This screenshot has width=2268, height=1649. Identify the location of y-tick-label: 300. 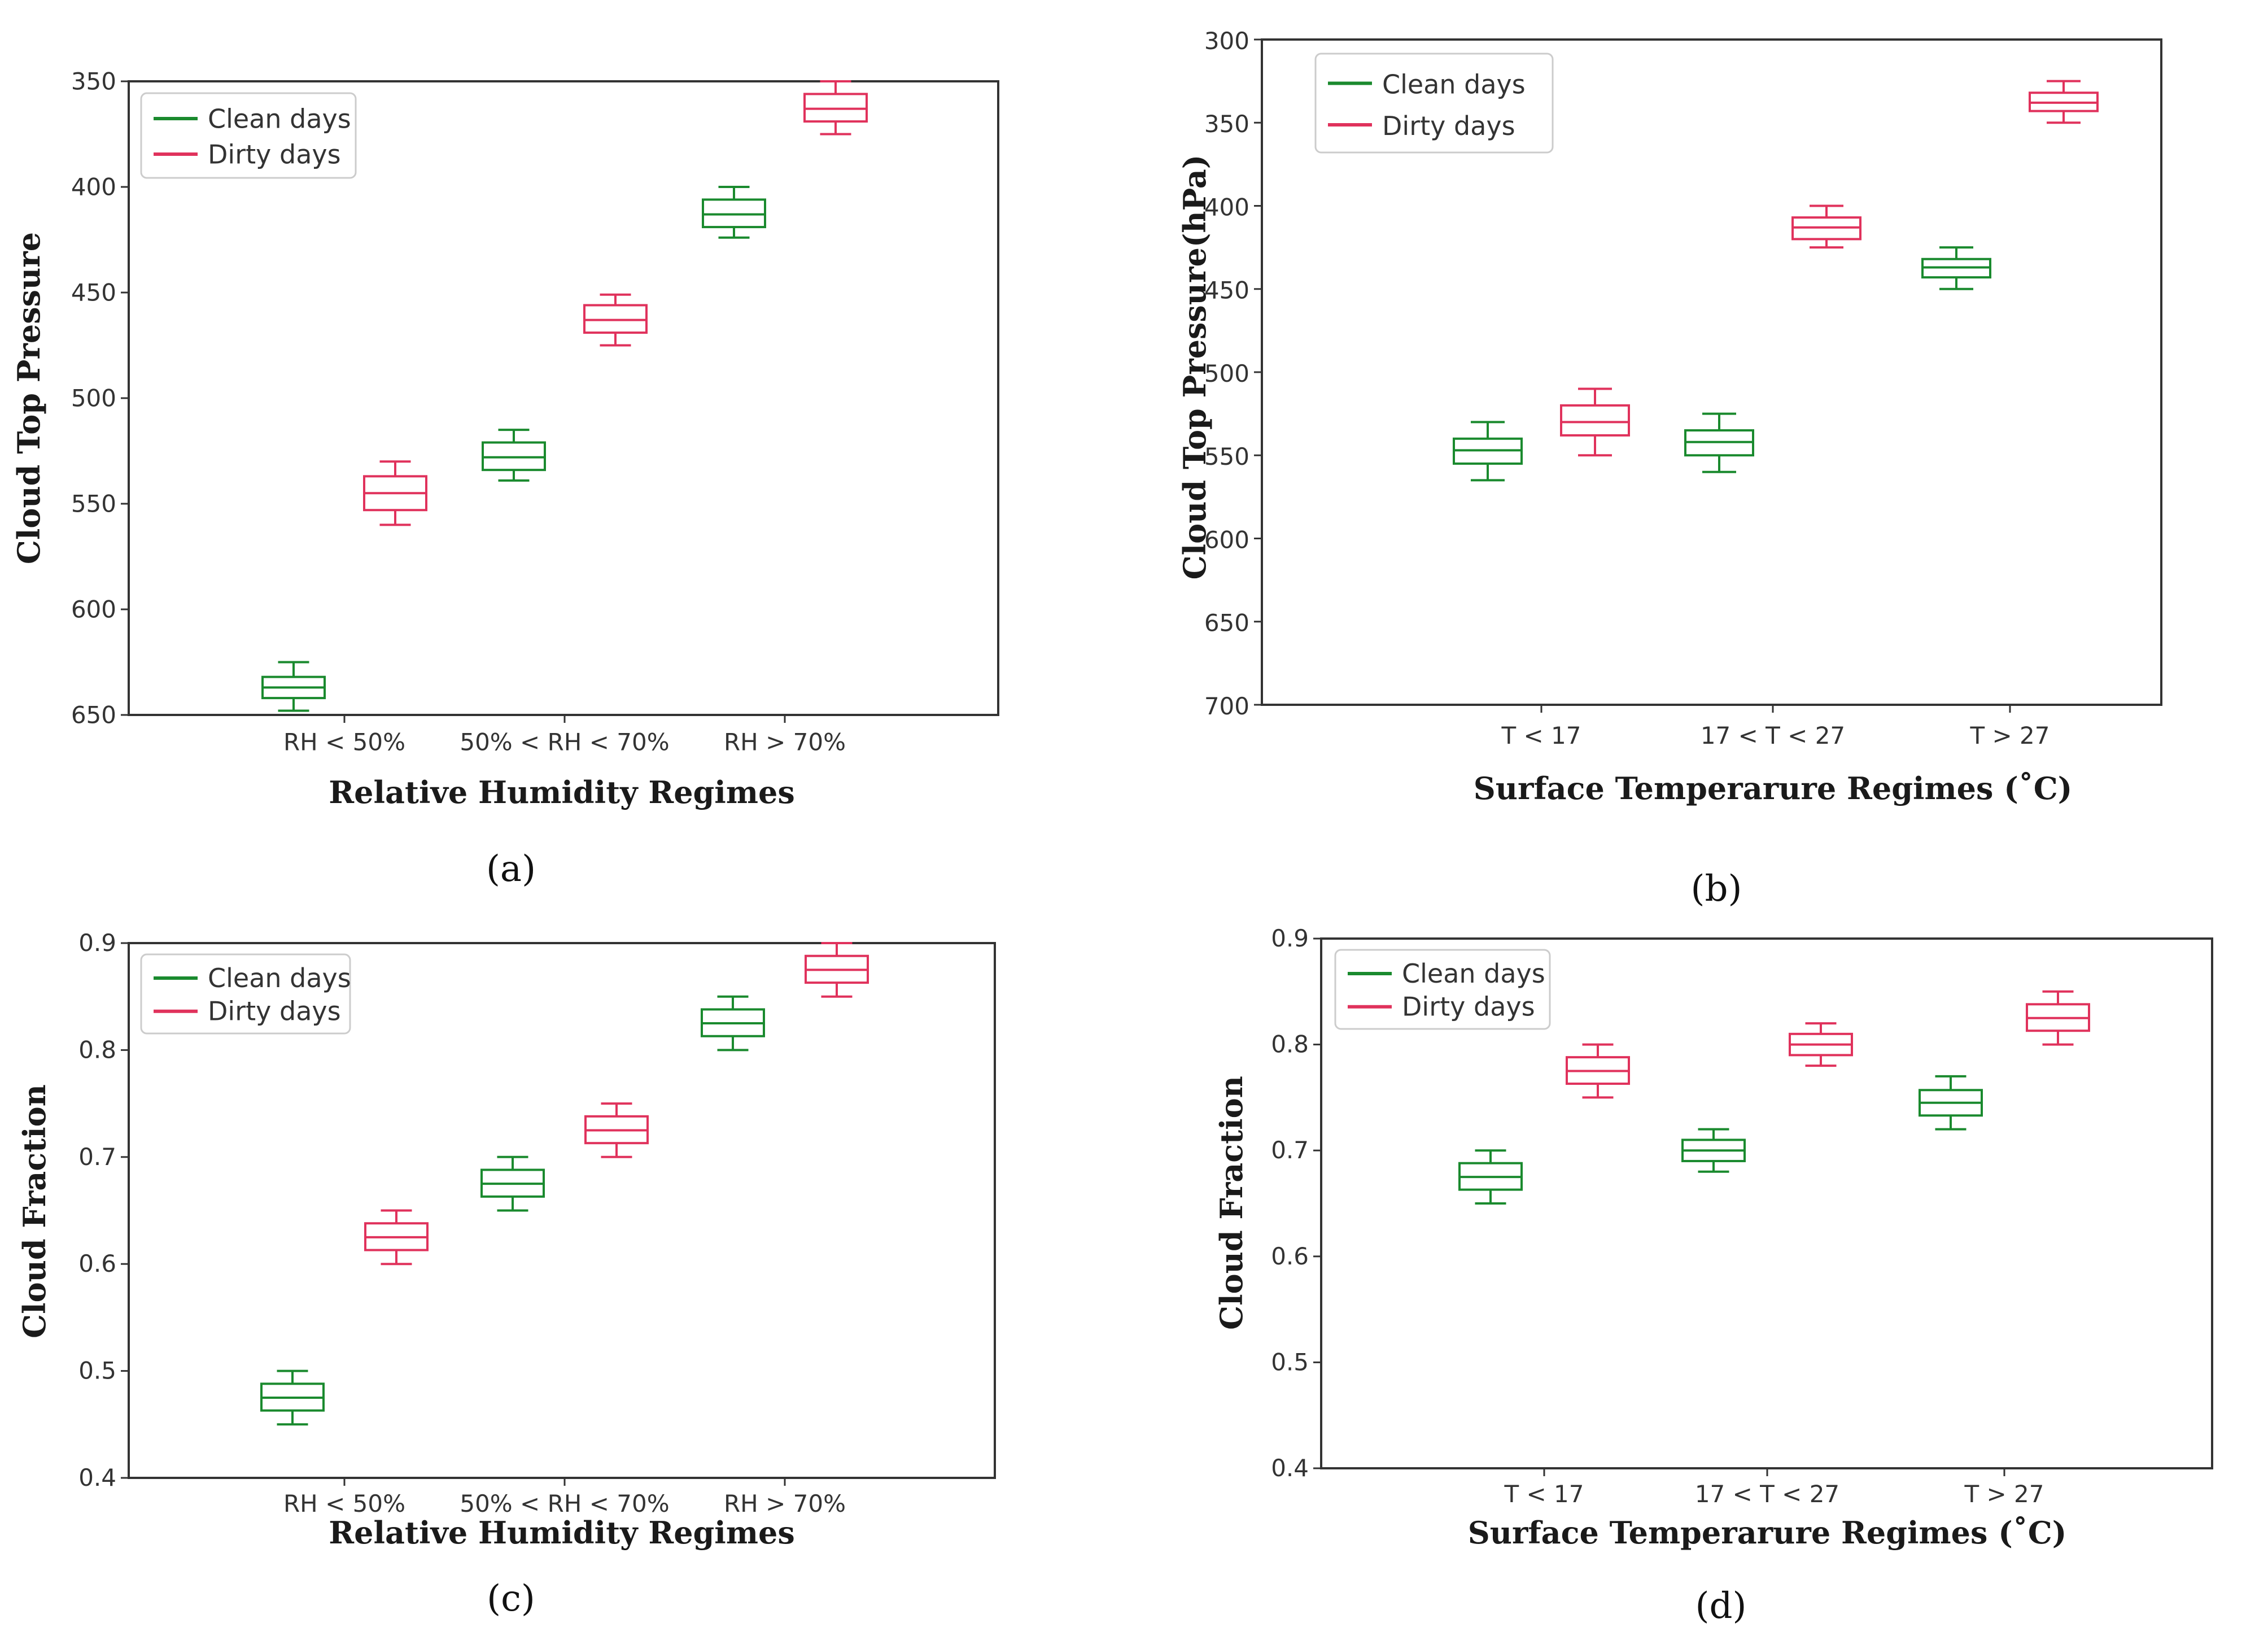
(1226, 41).